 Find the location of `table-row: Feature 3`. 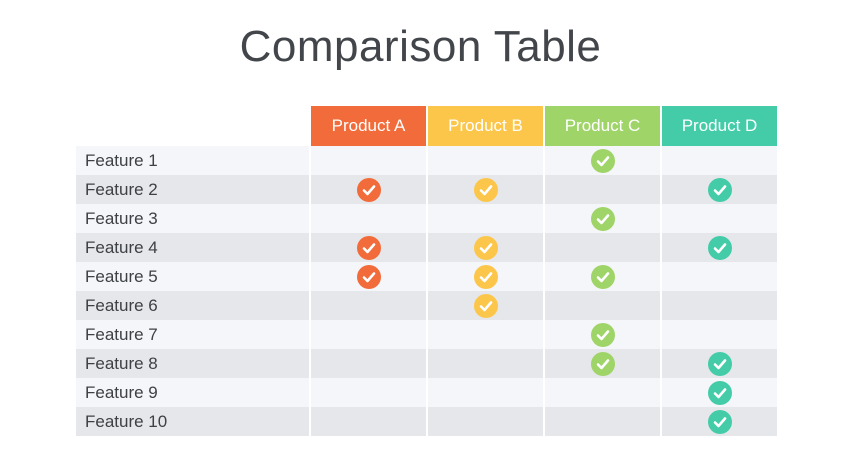

table-row: Feature 3 is located at coordinates (426, 218).